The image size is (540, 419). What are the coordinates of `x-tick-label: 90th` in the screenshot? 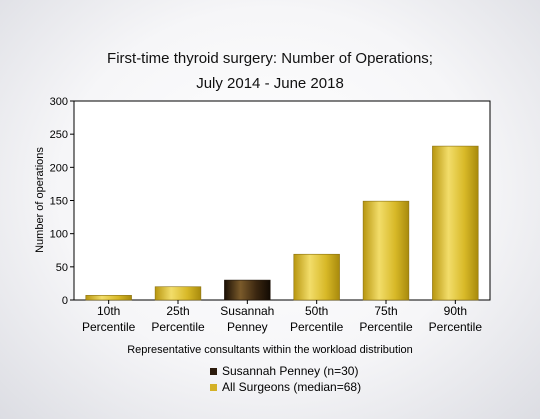 It's located at (455, 311).